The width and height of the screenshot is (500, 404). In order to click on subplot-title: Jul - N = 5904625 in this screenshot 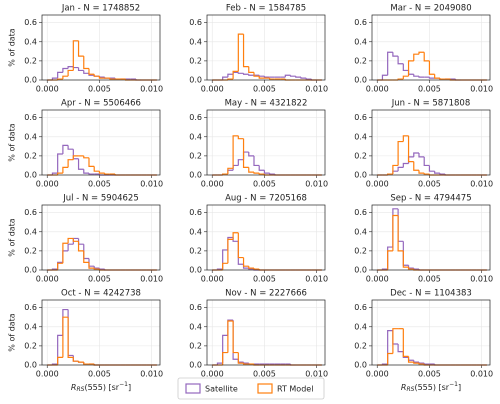, I will do `click(100, 199)`.